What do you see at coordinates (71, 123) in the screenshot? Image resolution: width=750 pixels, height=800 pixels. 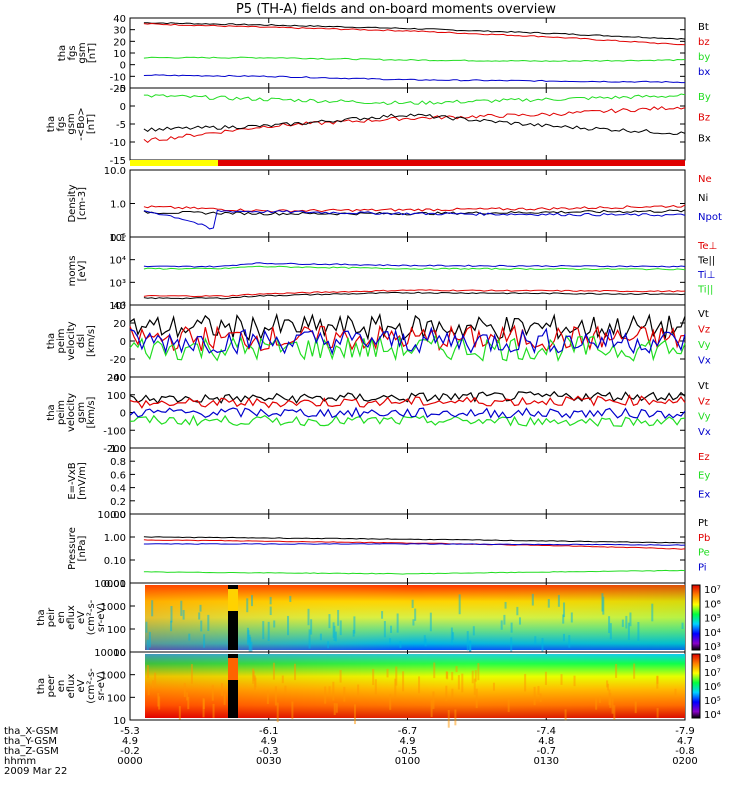 I see `y-axis-label: gsm` at bounding box center [71, 123].